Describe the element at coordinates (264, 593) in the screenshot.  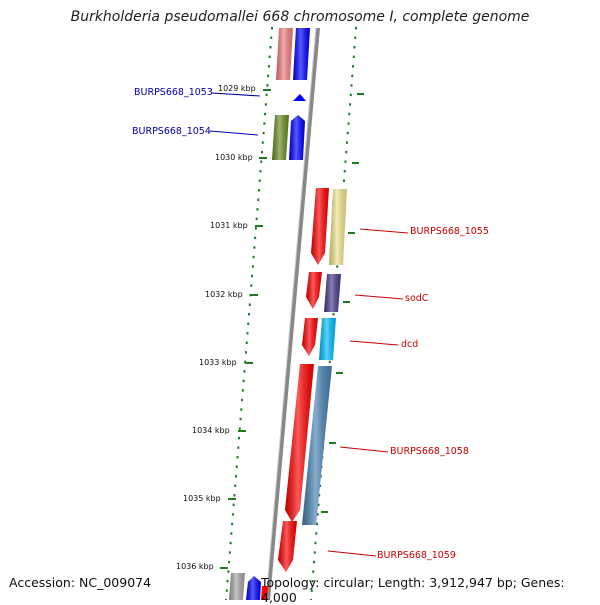
I see `gene-bottom-red-sliver` at that location.